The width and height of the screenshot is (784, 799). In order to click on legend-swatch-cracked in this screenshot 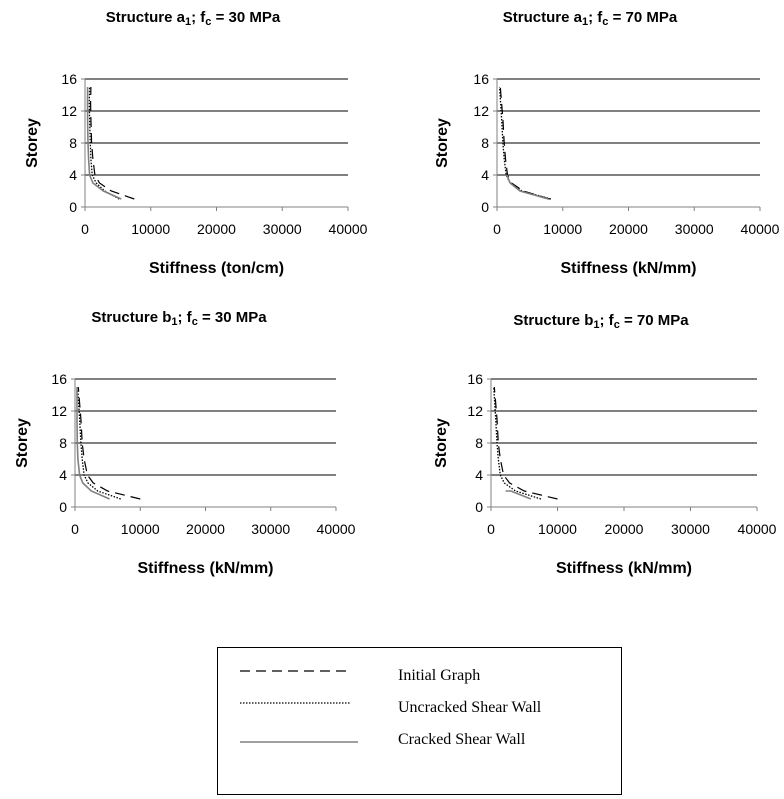, I will do `click(299, 742)`.